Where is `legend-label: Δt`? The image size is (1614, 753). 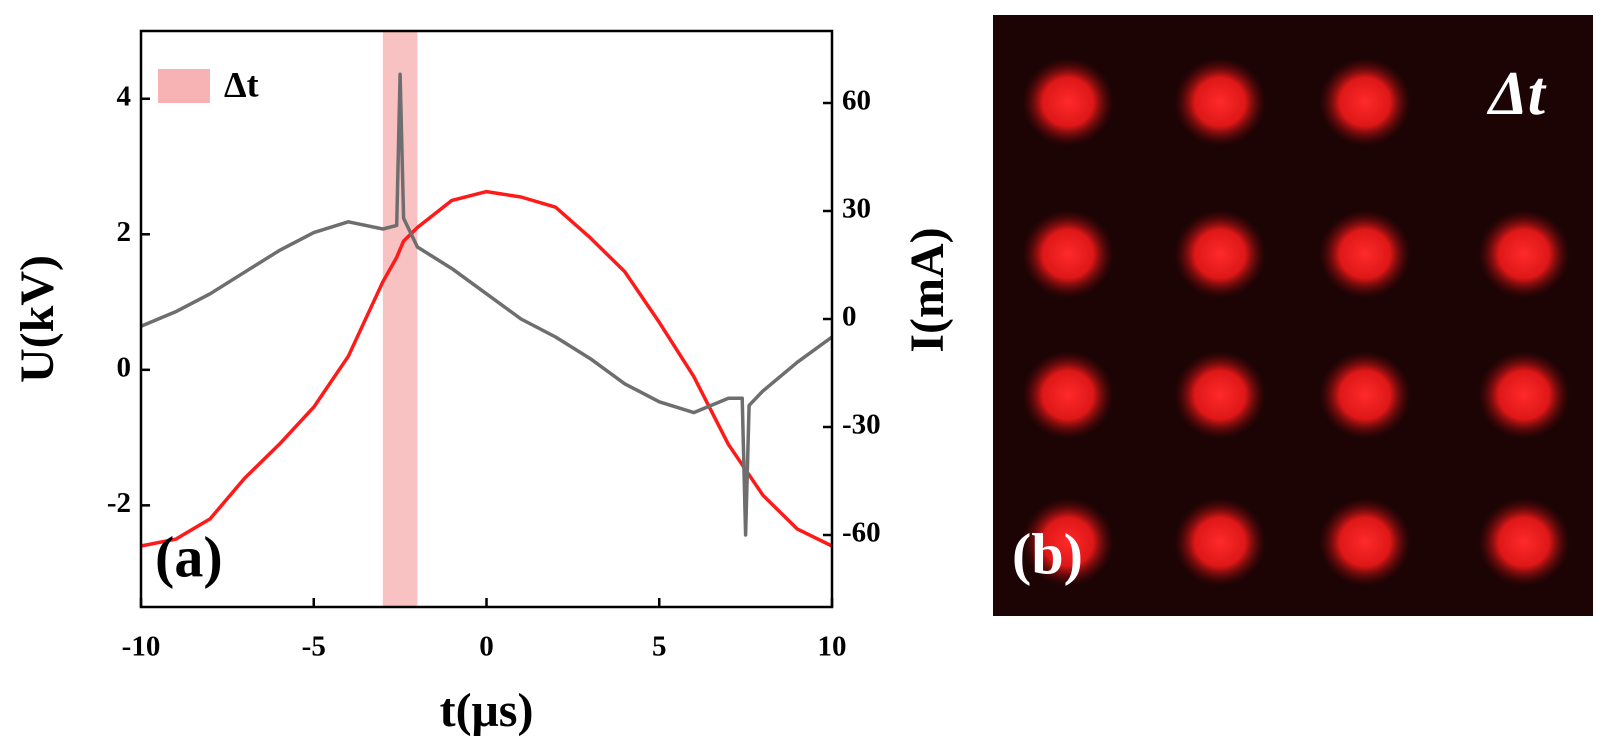 legend-label: Δt is located at coordinates (241, 84).